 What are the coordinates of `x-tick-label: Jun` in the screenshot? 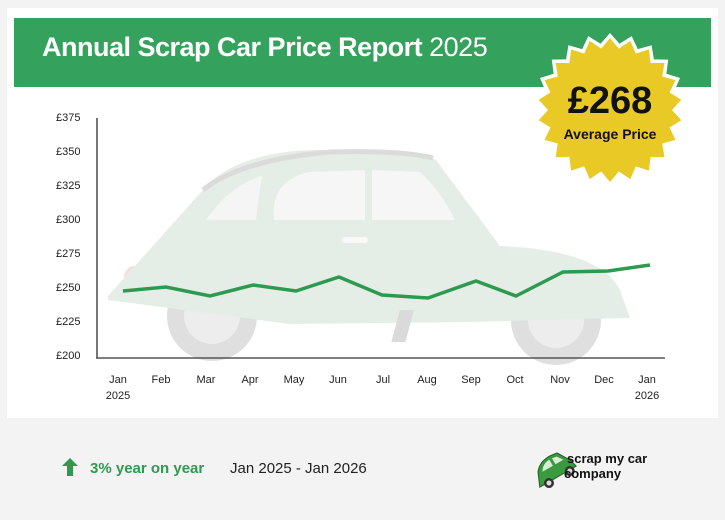 It's located at (338, 380).